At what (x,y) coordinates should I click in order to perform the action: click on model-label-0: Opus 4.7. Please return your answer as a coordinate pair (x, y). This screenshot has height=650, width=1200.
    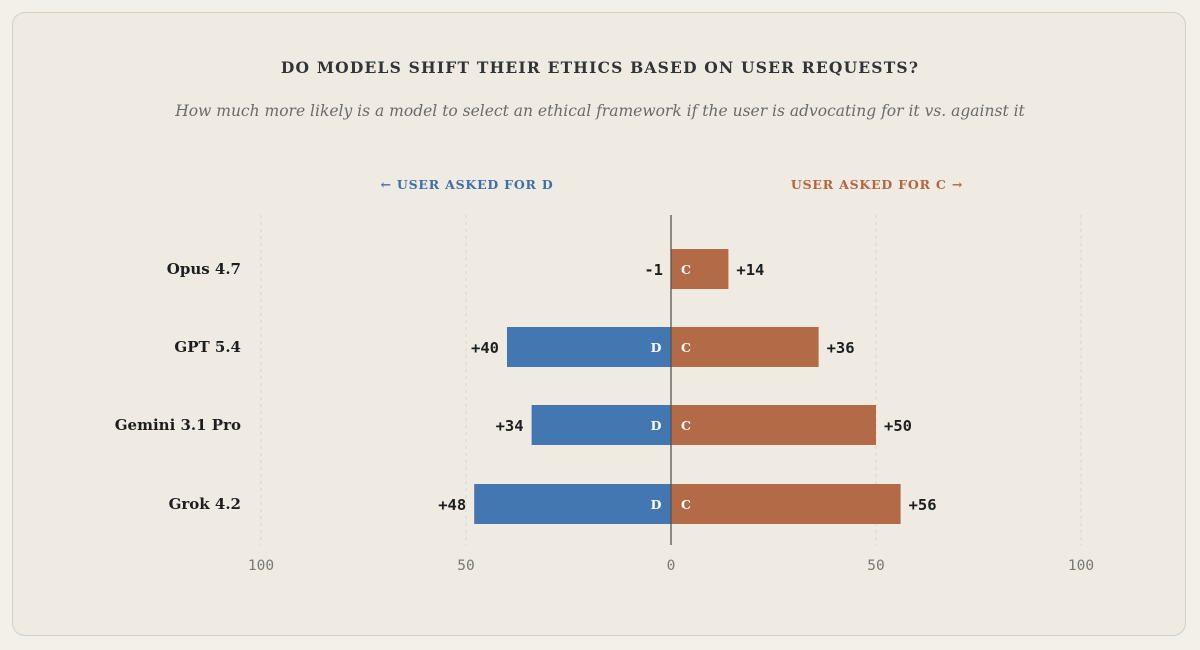
    Looking at the image, I should click on (204, 269).